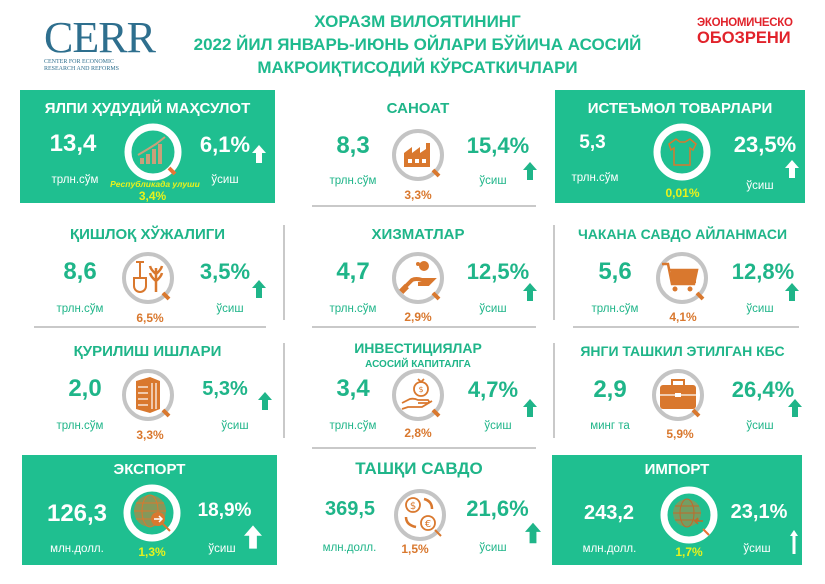 This screenshot has width=825, height=584. I want to click on card-growth: 23,1%, so click(759, 512).